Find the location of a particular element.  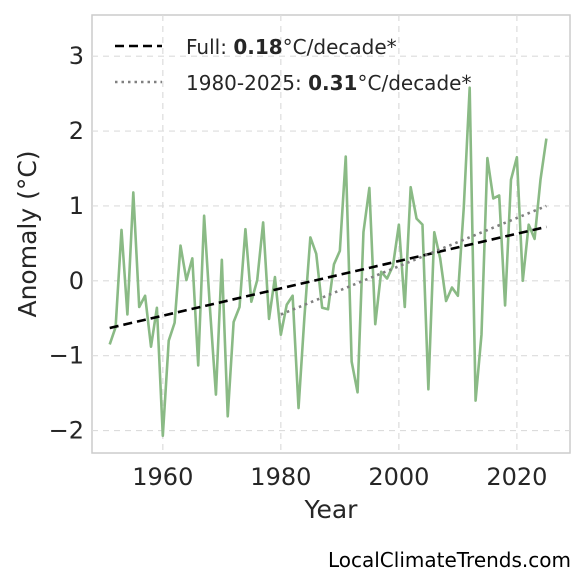

y-tick-label: 1 is located at coordinates (76, 206).